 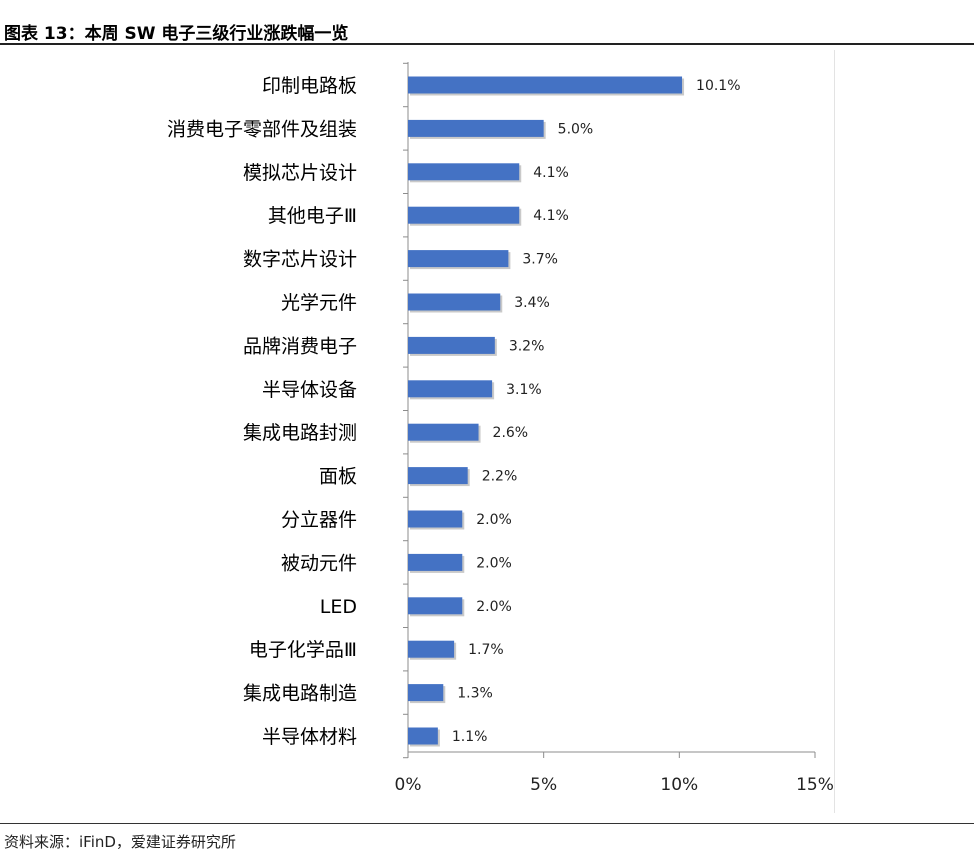 What do you see at coordinates (309, 86) in the screenshot?
I see `category-label: 印制电路板` at bounding box center [309, 86].